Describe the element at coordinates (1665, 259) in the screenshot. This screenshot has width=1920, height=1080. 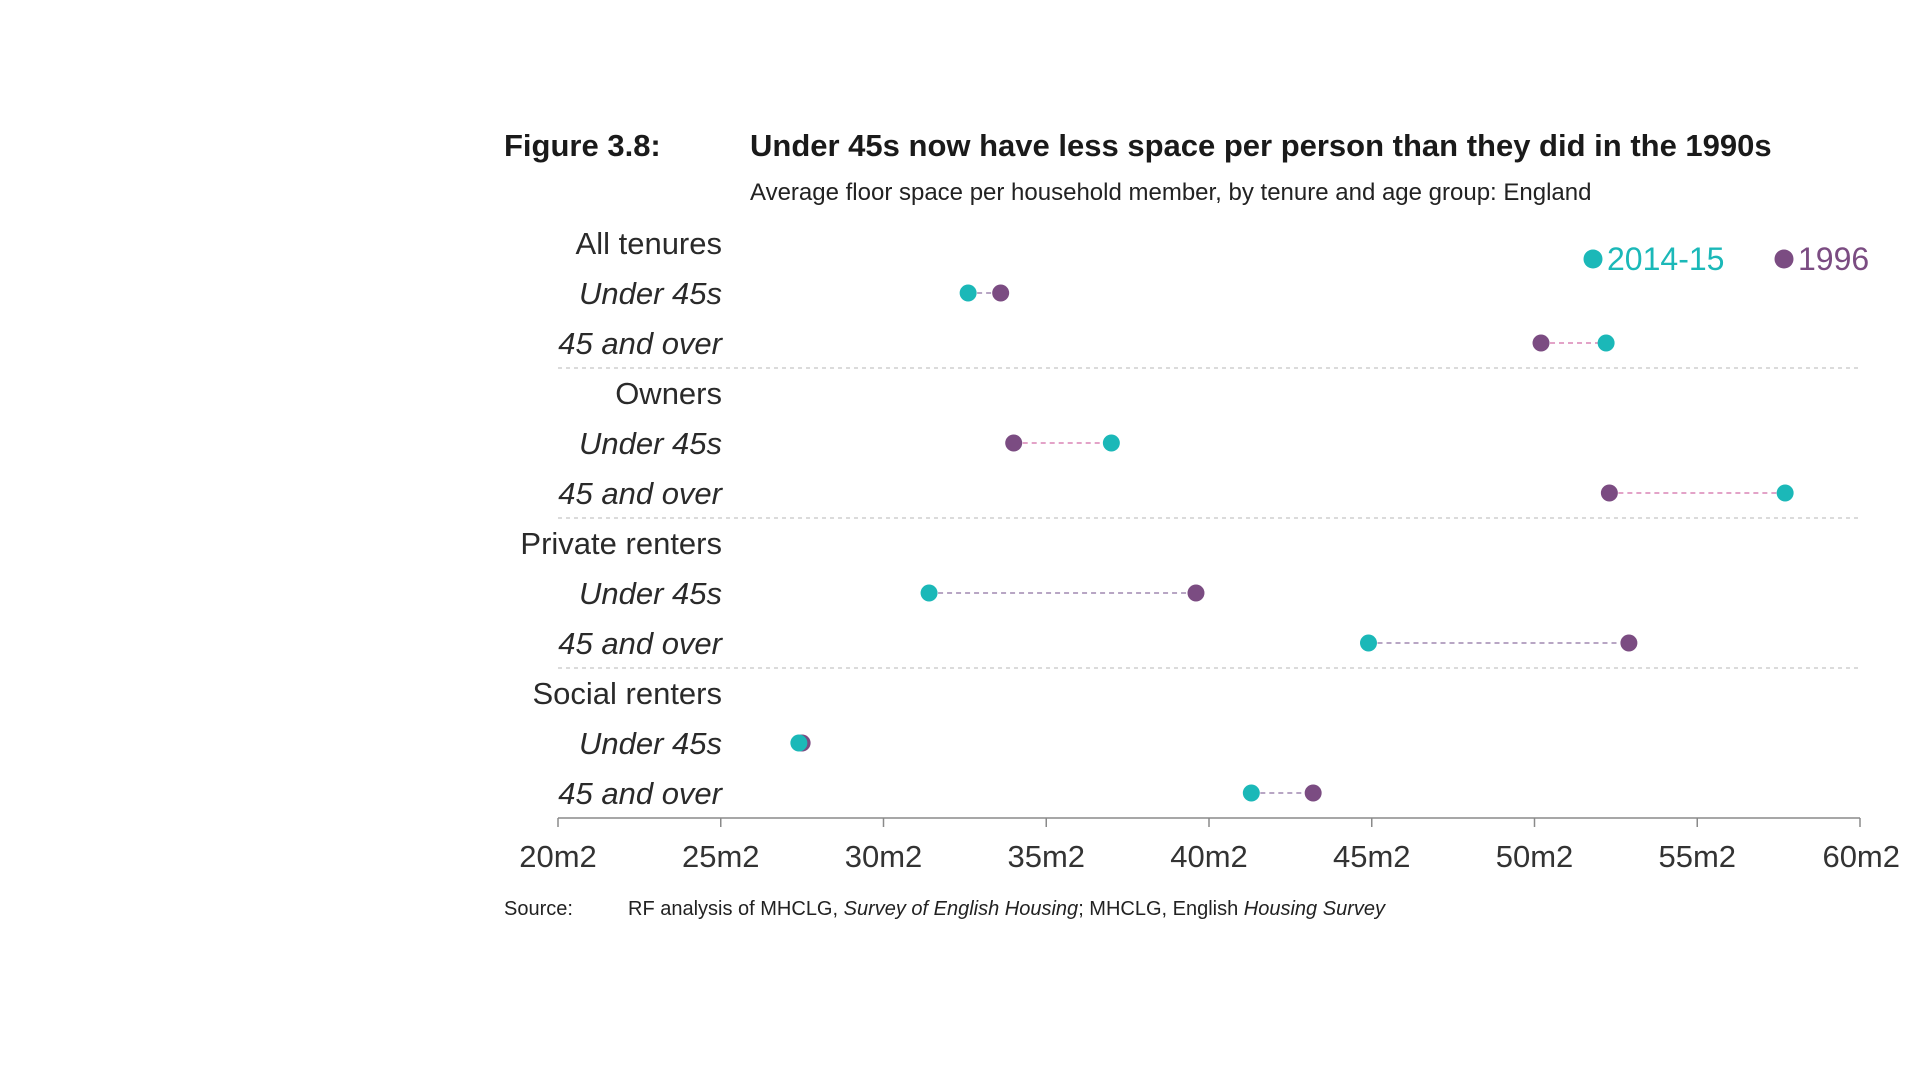
I see `legend-label: 2014-15` at that location.